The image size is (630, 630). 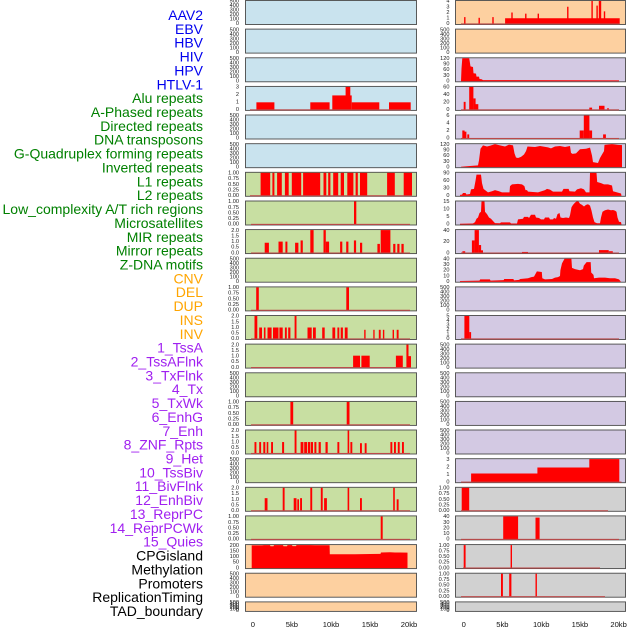 What do you see at coordinates (188, 70) in the screenshot?
I see `svg-text: HPV` at bounding box center [188, 70].